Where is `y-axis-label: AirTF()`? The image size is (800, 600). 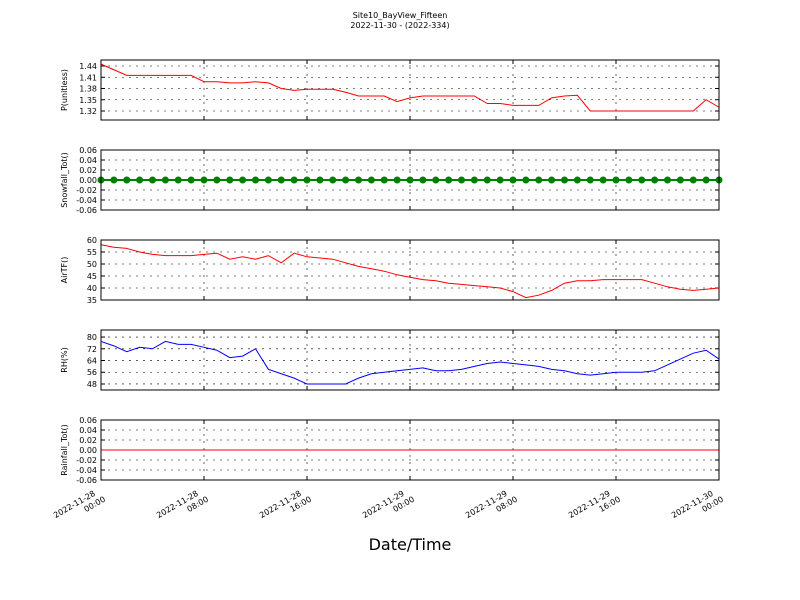 y-axis-label: AirTF() is located at coordinates (64, 270).